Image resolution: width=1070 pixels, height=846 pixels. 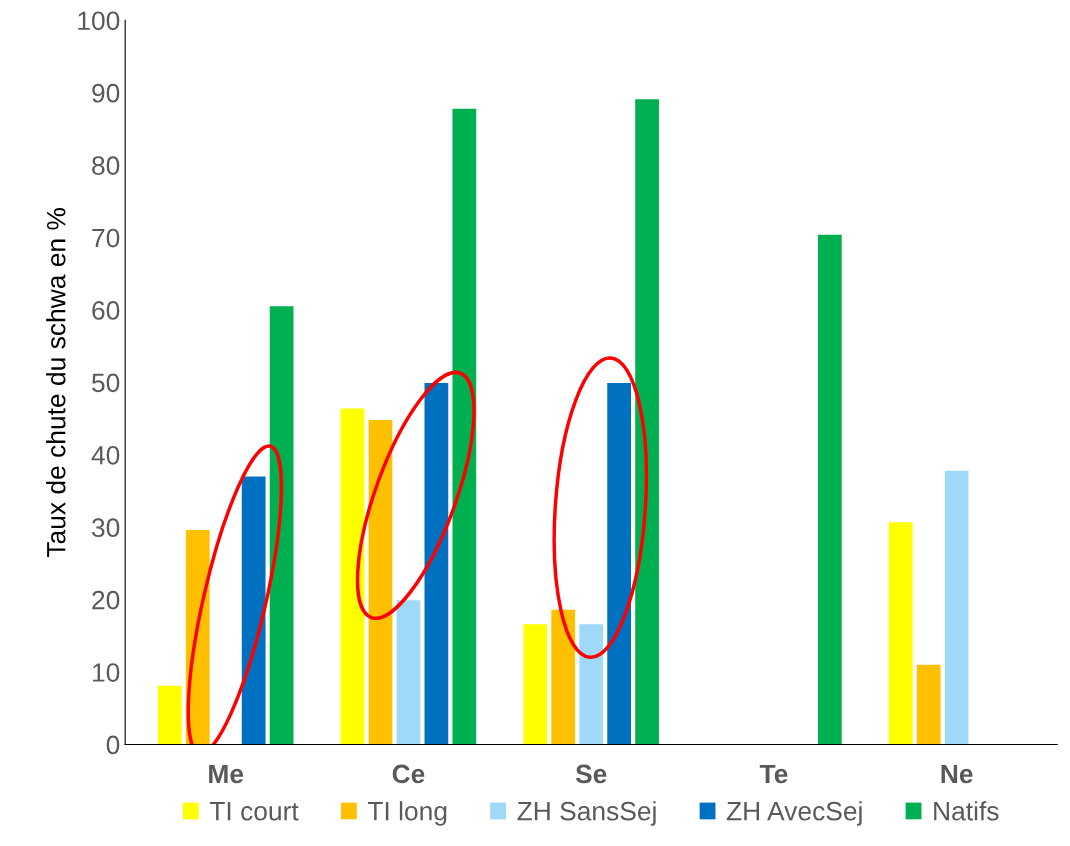 I want to click on x-tick-label: Ce, so click(x=408, y=774).